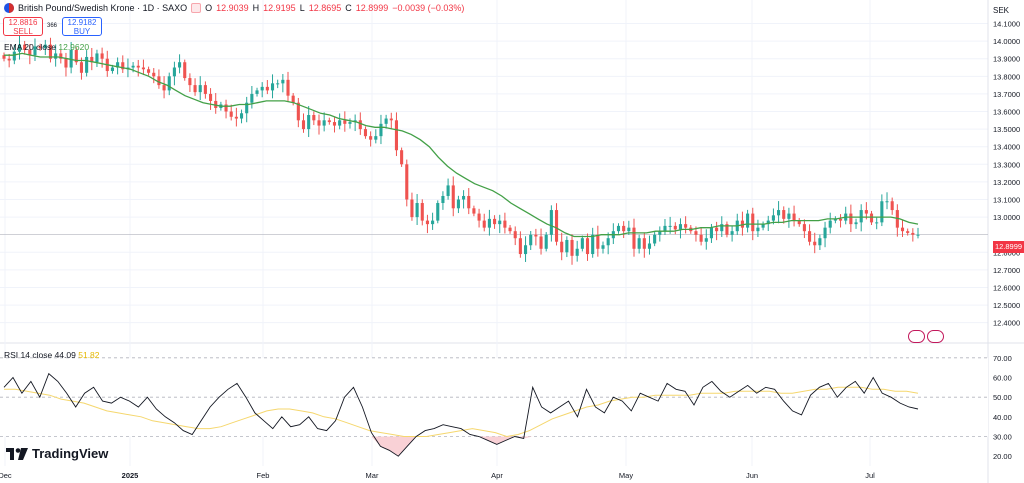  What do you see at coordinates (452, 446) in the screenshot?
I see `rsi-oversold-fill` at bounding box center [452, 446].